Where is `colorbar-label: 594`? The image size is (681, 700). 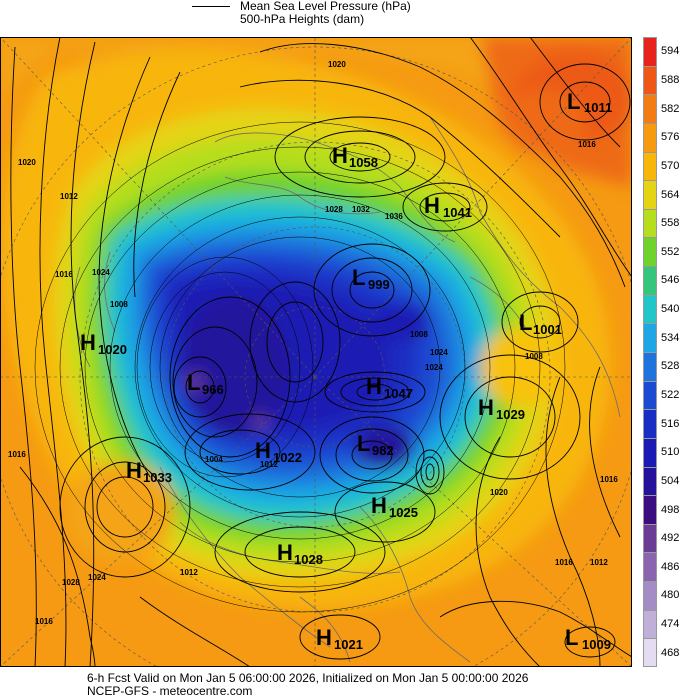
colorbar-label: 594 is located at coordinates (670, 51).